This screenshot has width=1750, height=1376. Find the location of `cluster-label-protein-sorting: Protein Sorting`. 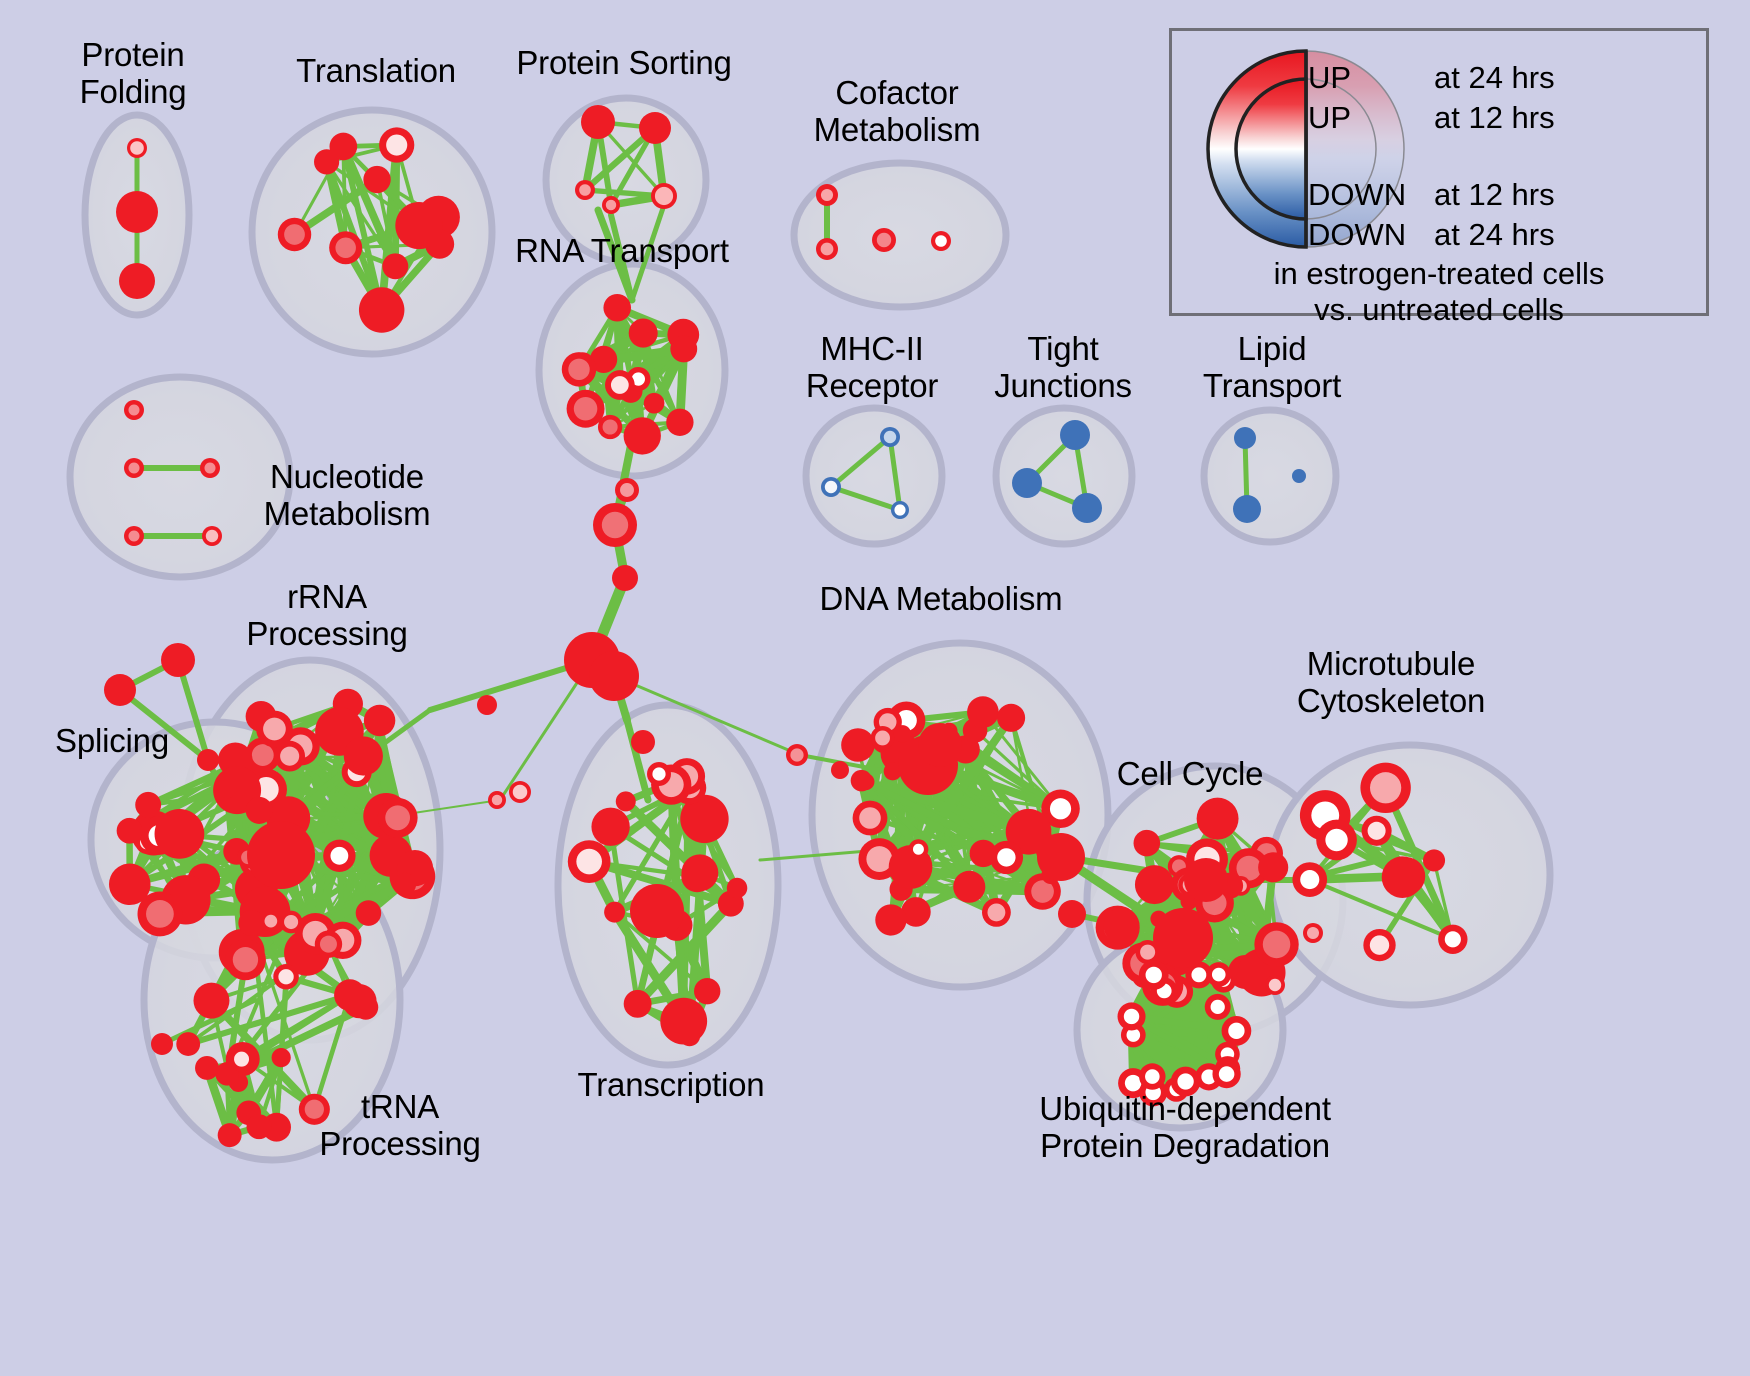

cluster-label-protein-sorting: Protein Sorting is located at coordinates (624, 62).